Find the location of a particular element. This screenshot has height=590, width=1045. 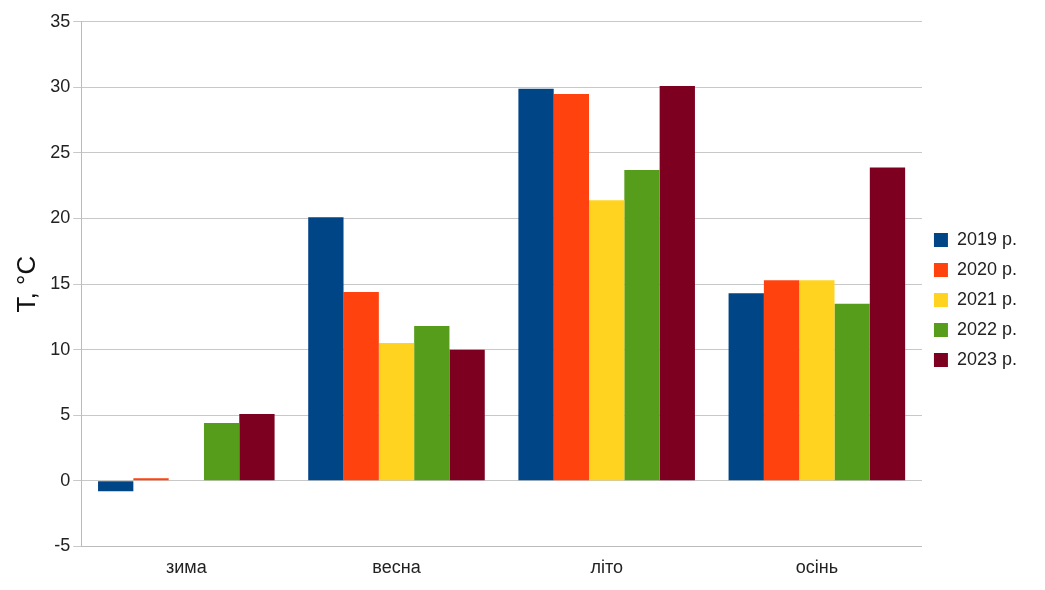

legend-label: 2023 р. is located at coordinates (987, 358).